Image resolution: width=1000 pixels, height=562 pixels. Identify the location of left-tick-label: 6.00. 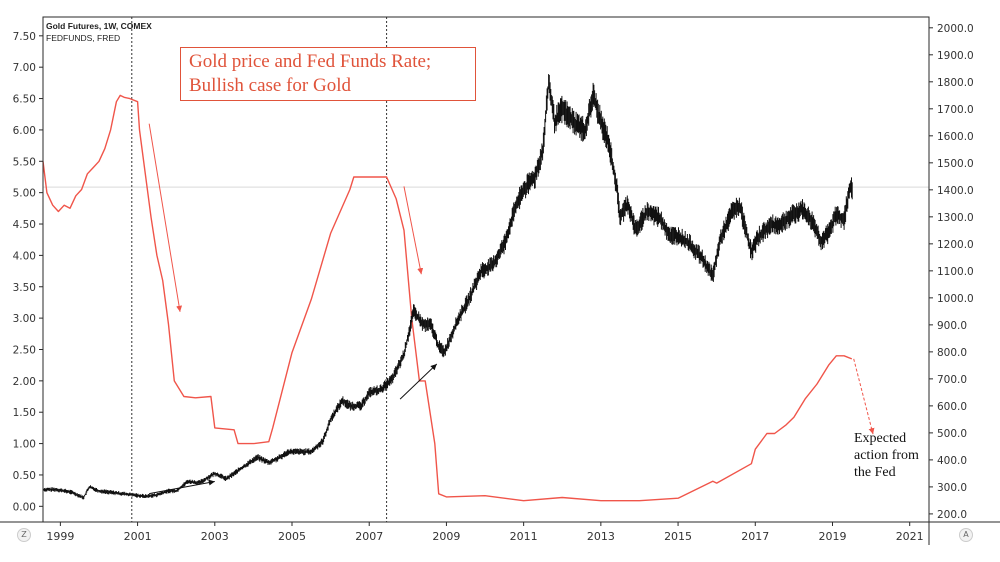
(24, 131).